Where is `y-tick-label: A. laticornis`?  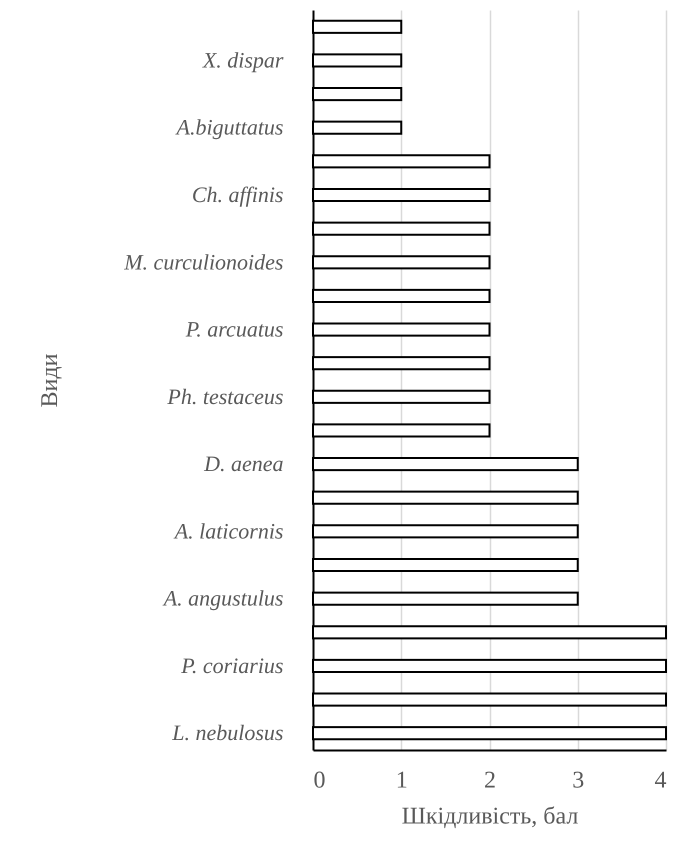
y-tick-label: A. laticornis is located at coordinates (228, 531).